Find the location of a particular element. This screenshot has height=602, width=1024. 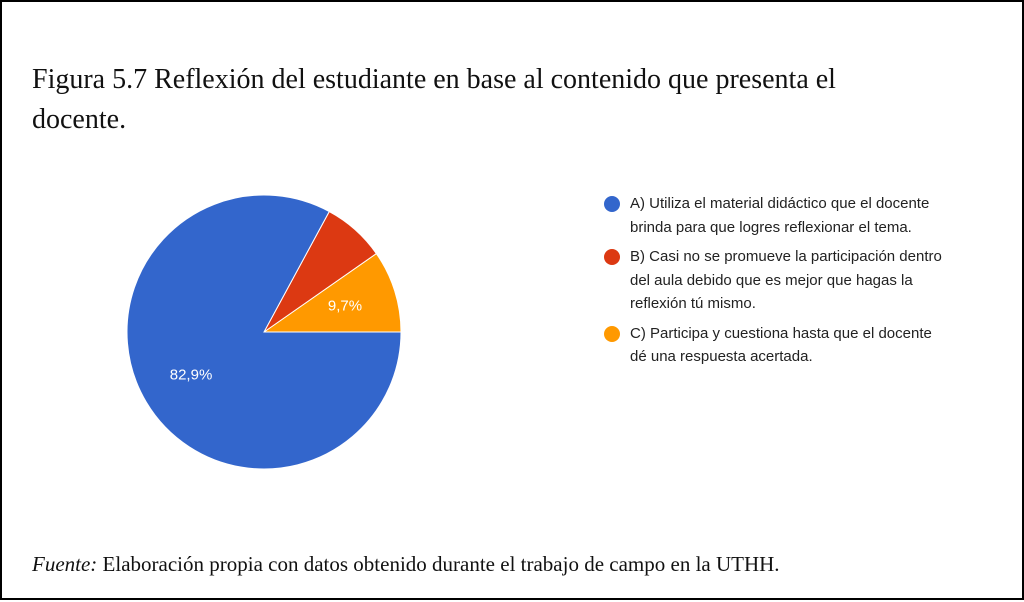

slice-label: 82,9% is located at coordinates (191, 374).